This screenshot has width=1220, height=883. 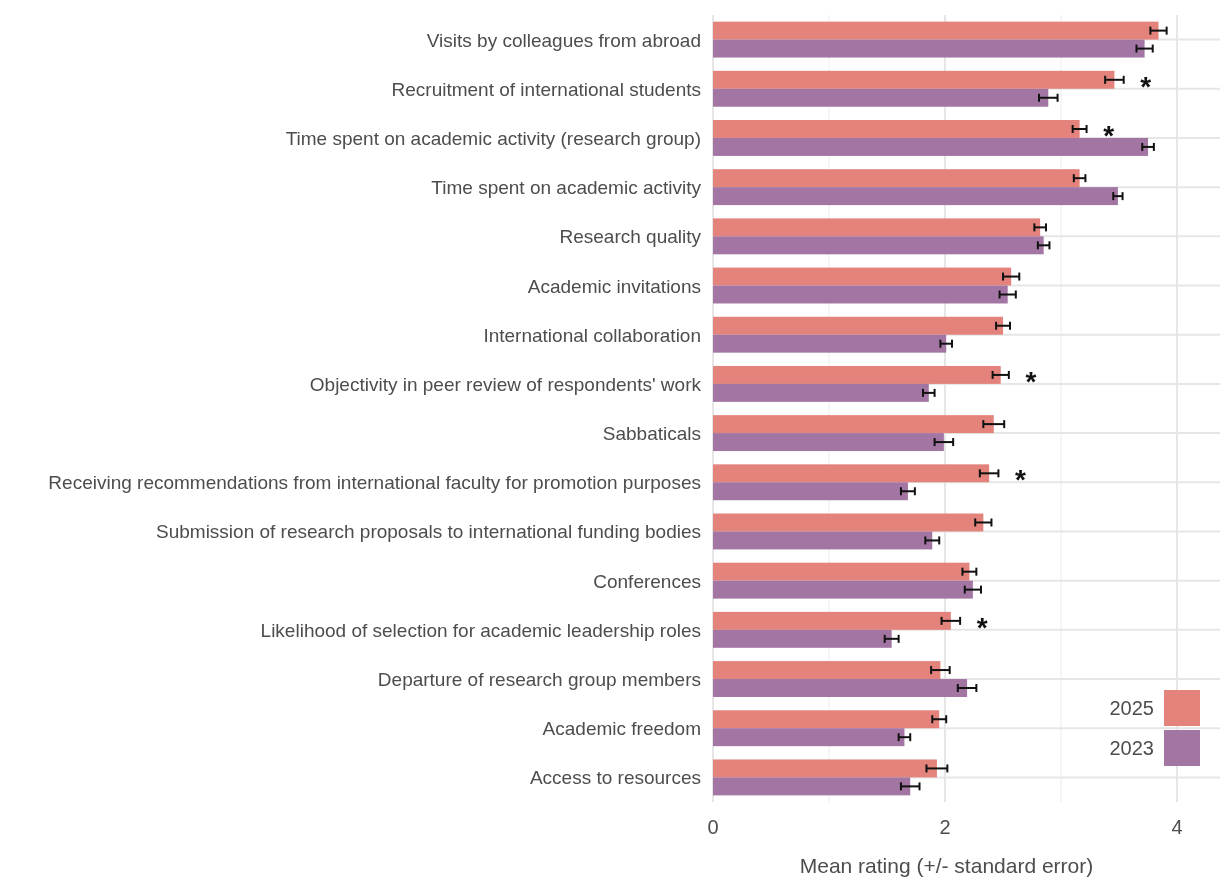 I want to click on y-tick-label: Submission of research proposals to international funding bodies, so click(x=428, y=532).